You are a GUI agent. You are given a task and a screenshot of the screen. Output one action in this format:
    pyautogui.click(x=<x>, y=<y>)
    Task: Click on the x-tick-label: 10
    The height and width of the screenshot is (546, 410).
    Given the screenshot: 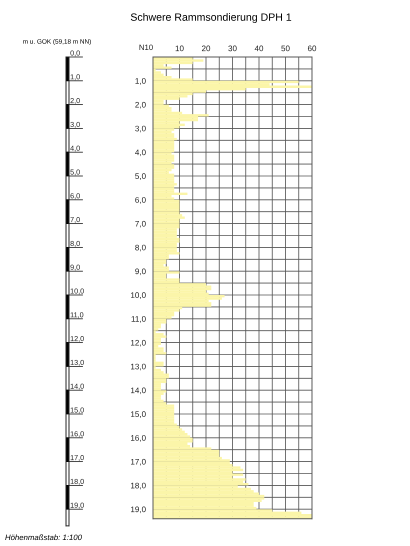 What is the action you would take?
    pyautogui.click(x=180, y=49)
    